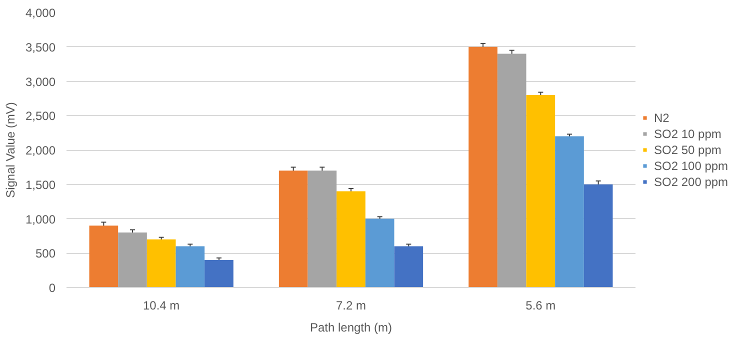 The width and height of the screenshot is (745, 337). What do you see at coordinates (688, 149) in the screenshot?
I see `legend-label: SO2 50 ppm` at bounding box center [688, 149].